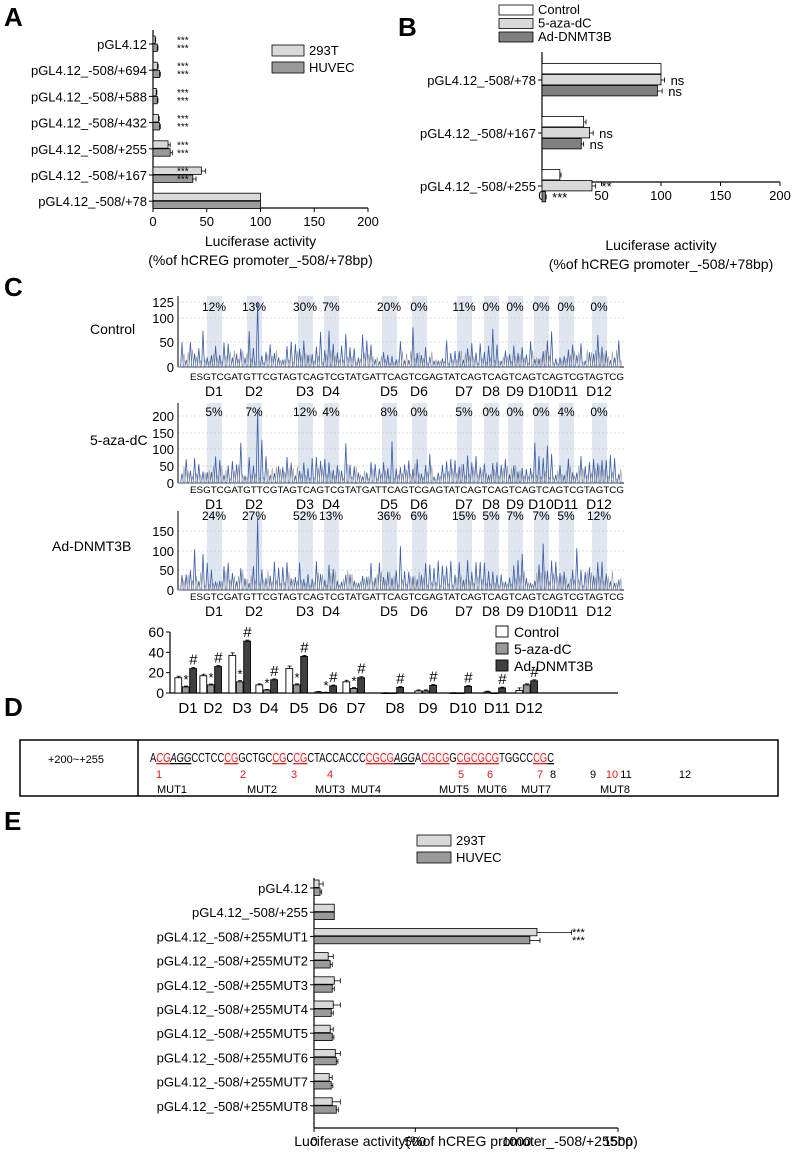 The width and height of the screenshot is (796, 1153). What do you see at coordinates (212, 708) in the screenshot?
I see `category-label: D2` at bounding box center [212, 708].